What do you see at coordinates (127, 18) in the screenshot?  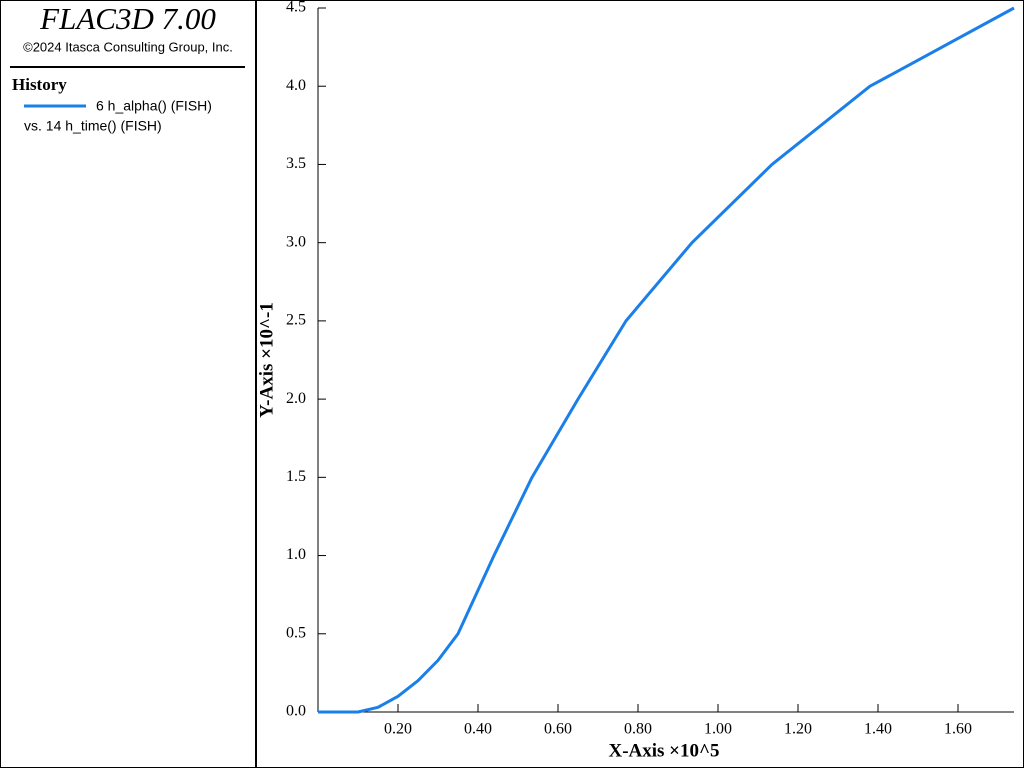 I see `app-title: FLAC3D 7.00` at bounding box center [127, 18].